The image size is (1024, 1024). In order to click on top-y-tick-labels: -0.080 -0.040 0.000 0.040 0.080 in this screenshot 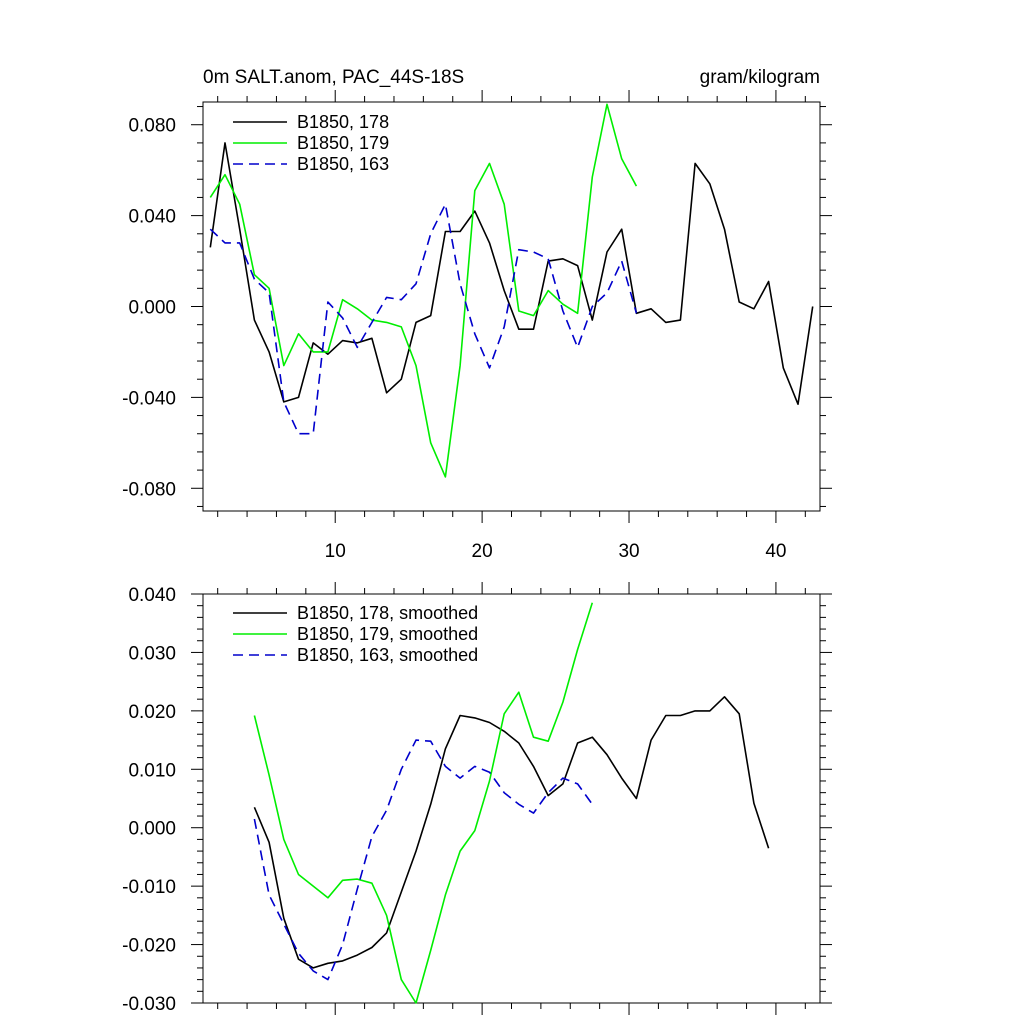, I will do `click(149, 308)`.